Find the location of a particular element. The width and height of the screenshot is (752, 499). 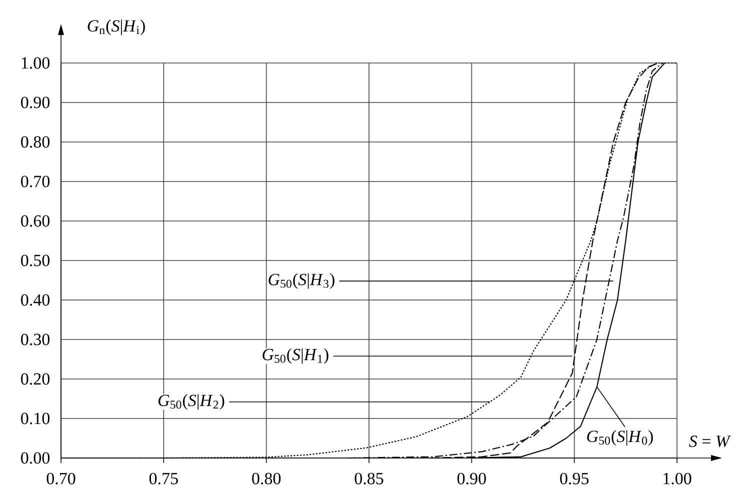

y-tick-label: 0.00 is located at coordinates (35, 458).